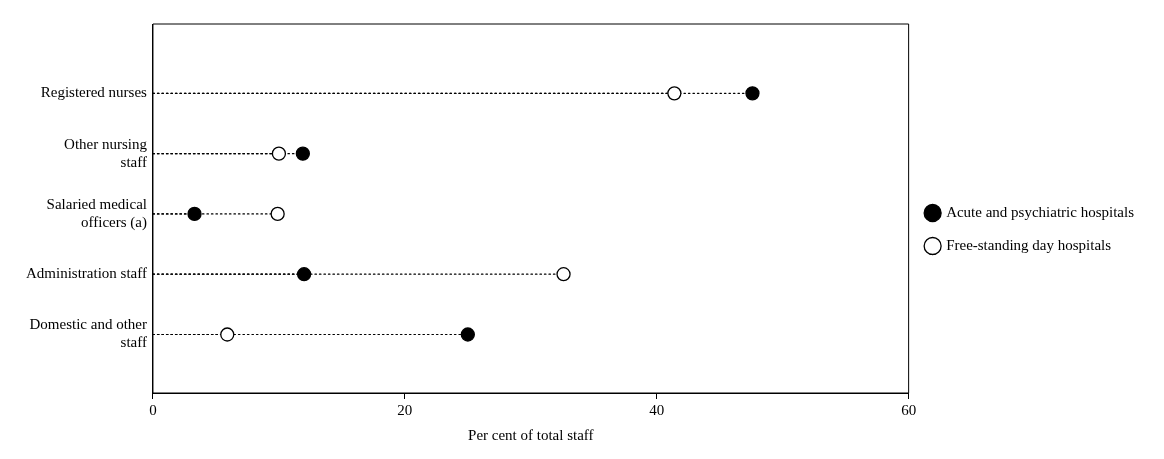  I want to click on x-tick-label: 20, so click(405, 409).